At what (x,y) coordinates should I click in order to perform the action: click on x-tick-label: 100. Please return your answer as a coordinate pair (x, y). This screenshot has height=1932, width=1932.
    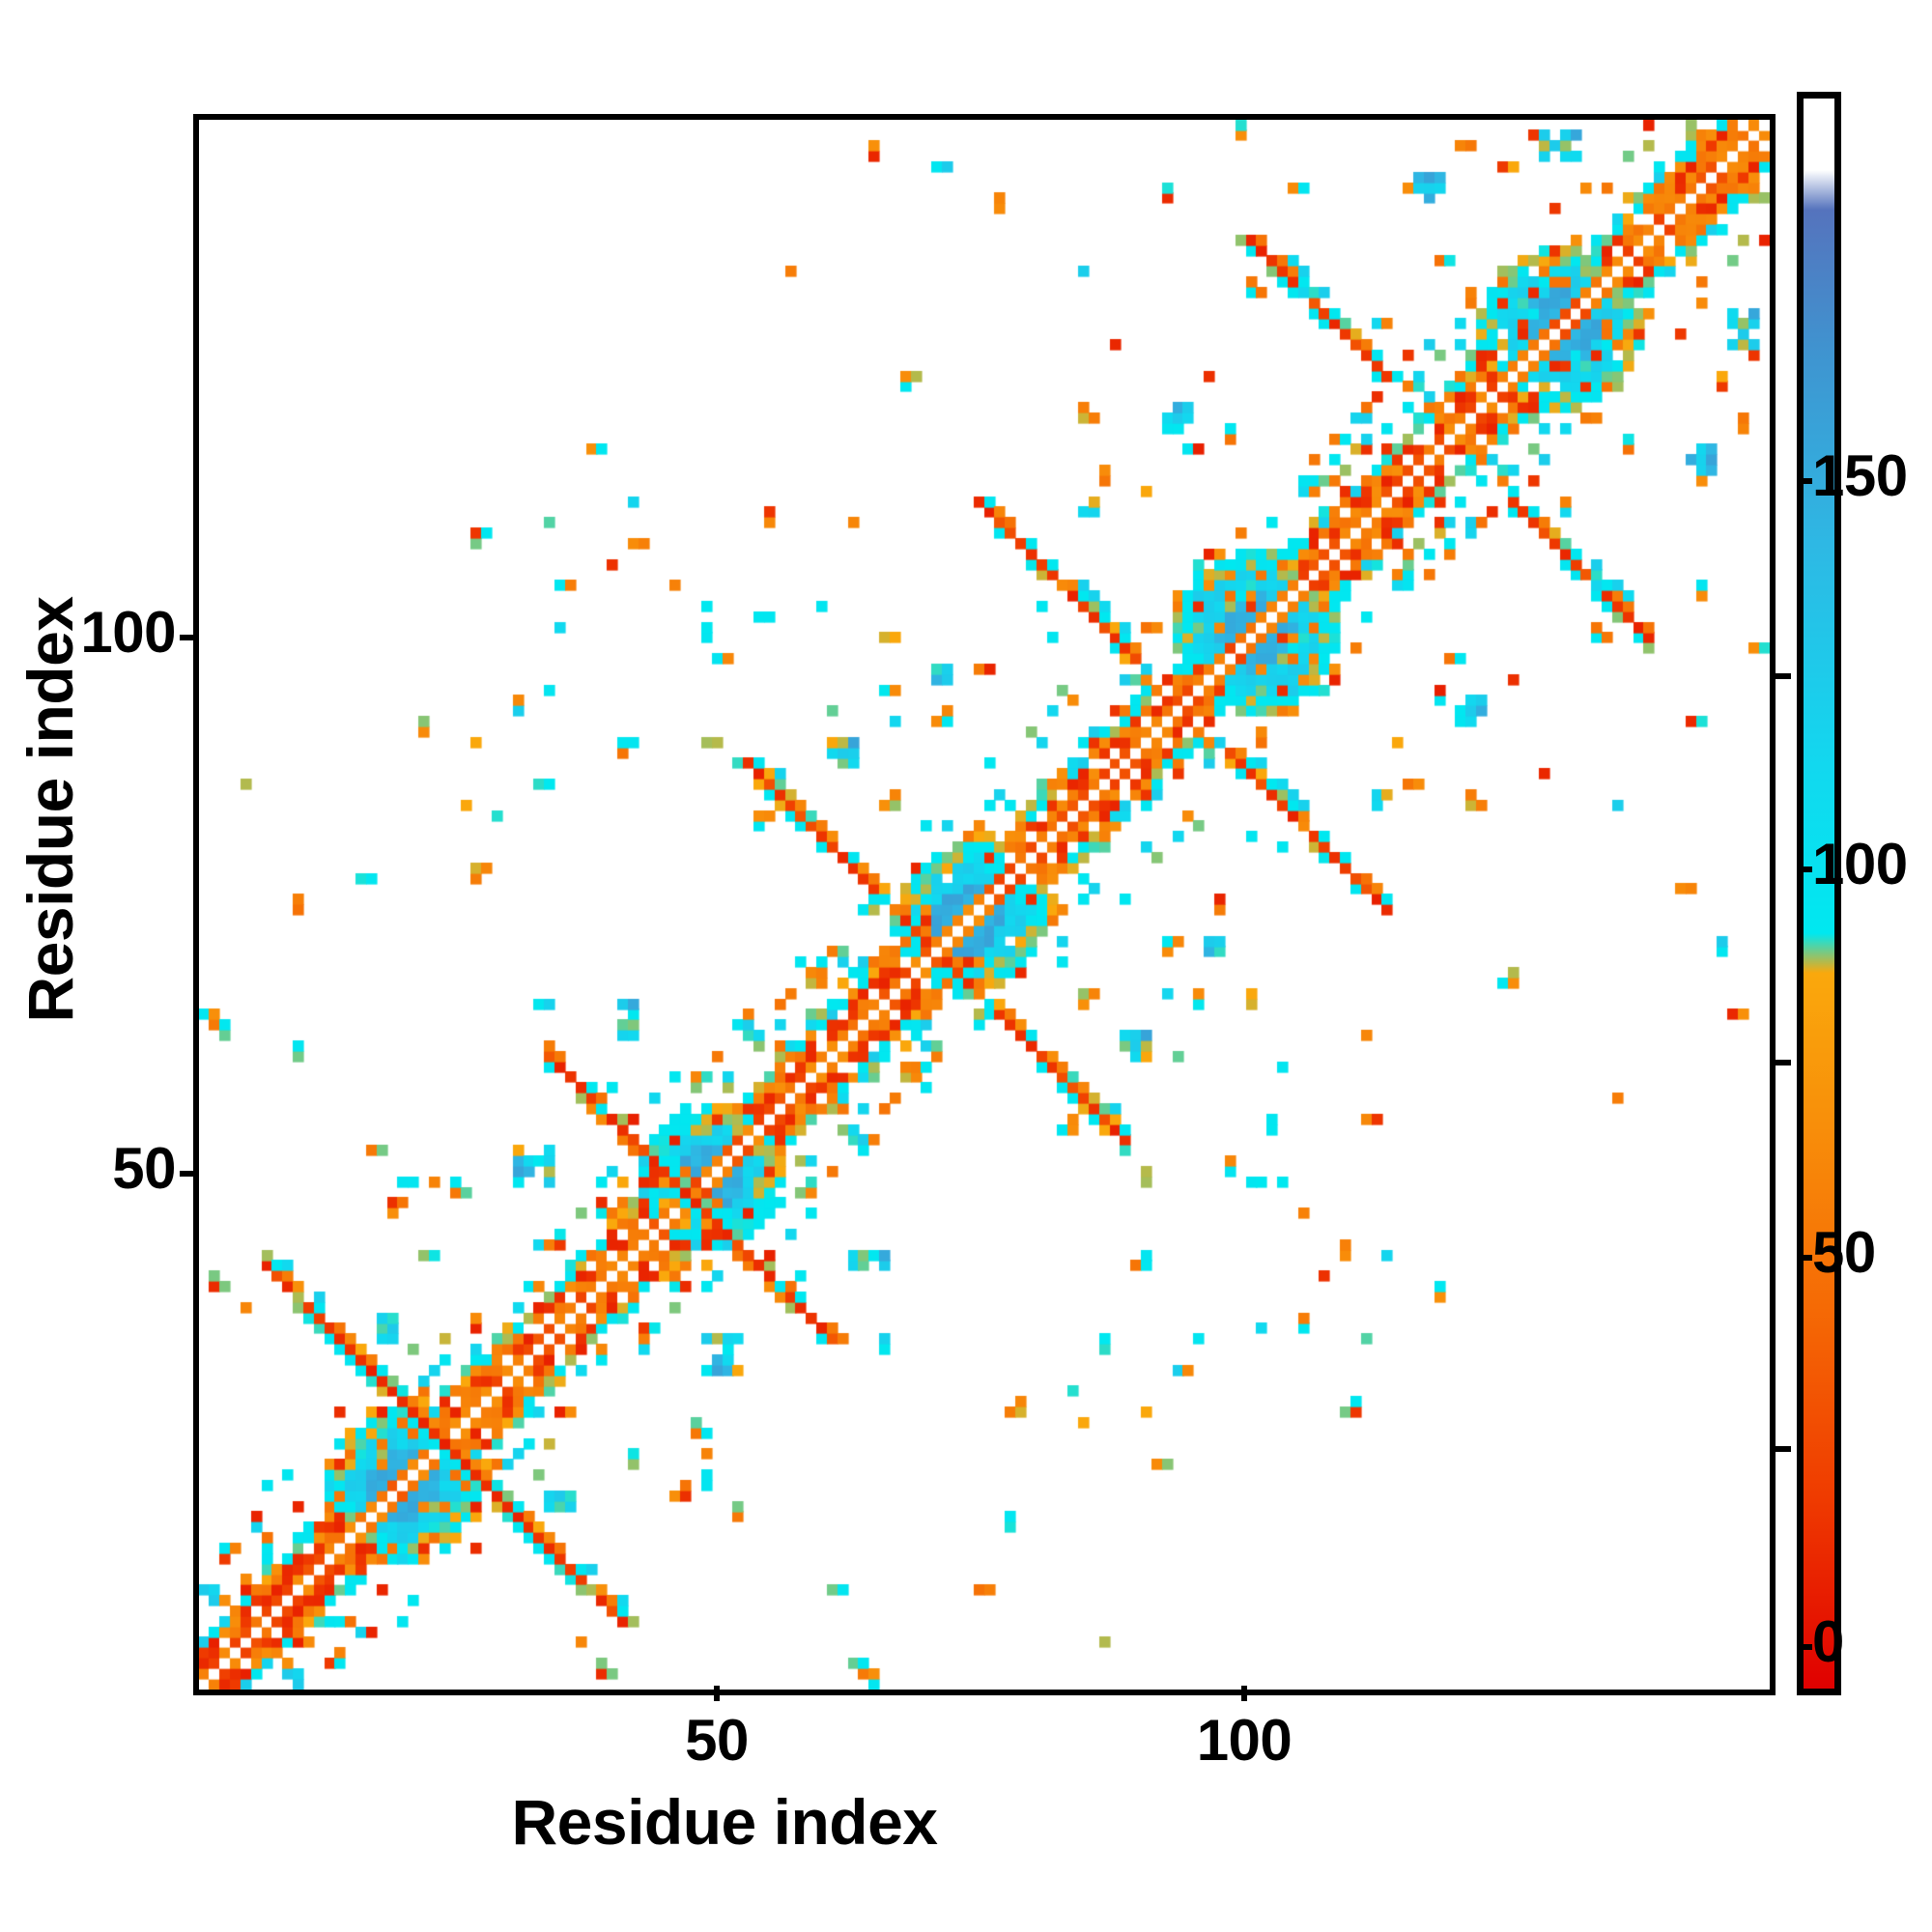
    Looking at the image, I should click on (1244, 1740).